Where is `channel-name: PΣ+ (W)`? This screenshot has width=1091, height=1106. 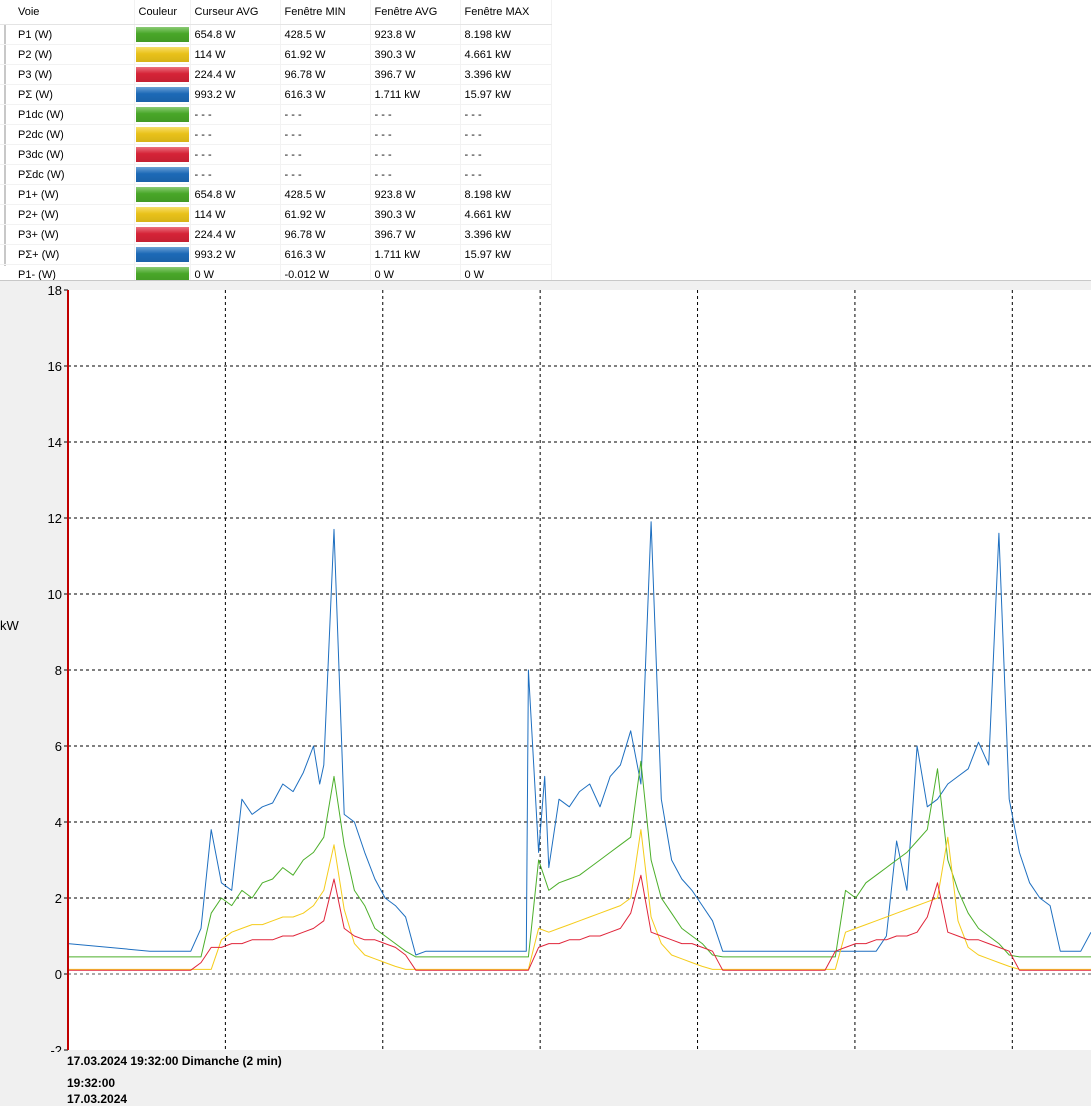
channel-name: PΣ+ (W) is located at coordinates (67, 254).